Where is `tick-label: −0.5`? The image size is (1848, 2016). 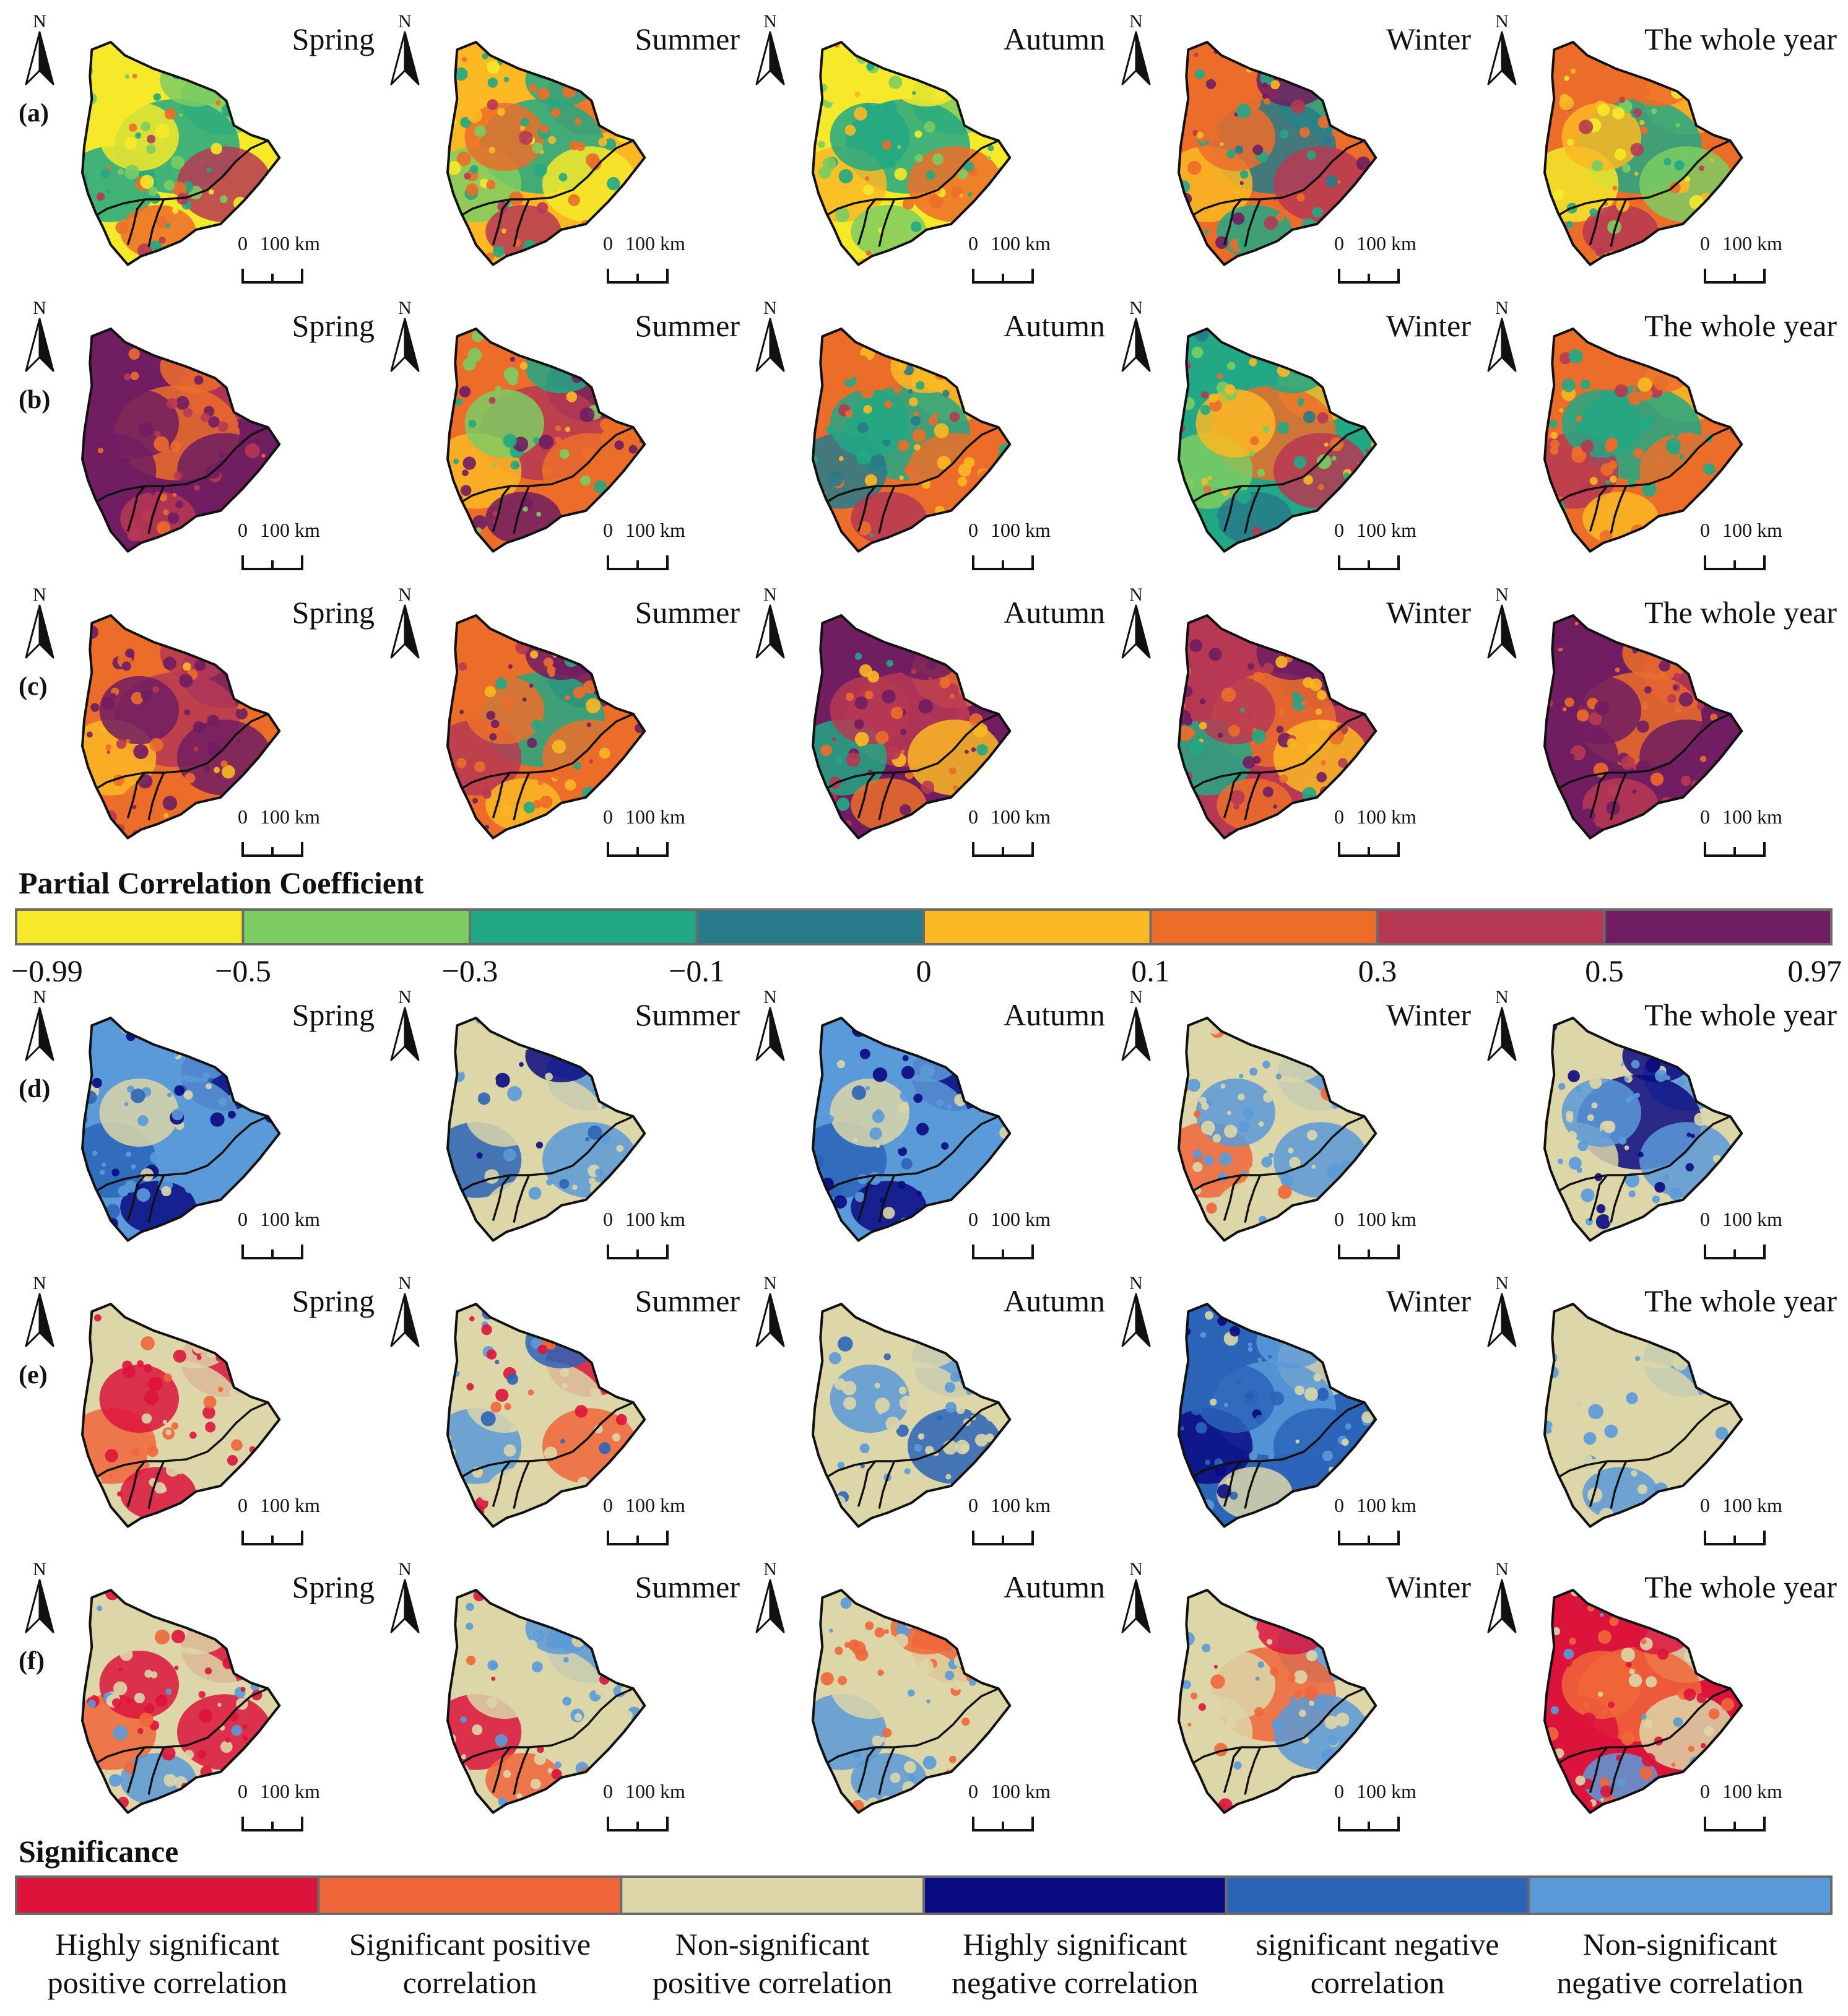 tick-label: −0.5 is located at coordinates (243, 971).